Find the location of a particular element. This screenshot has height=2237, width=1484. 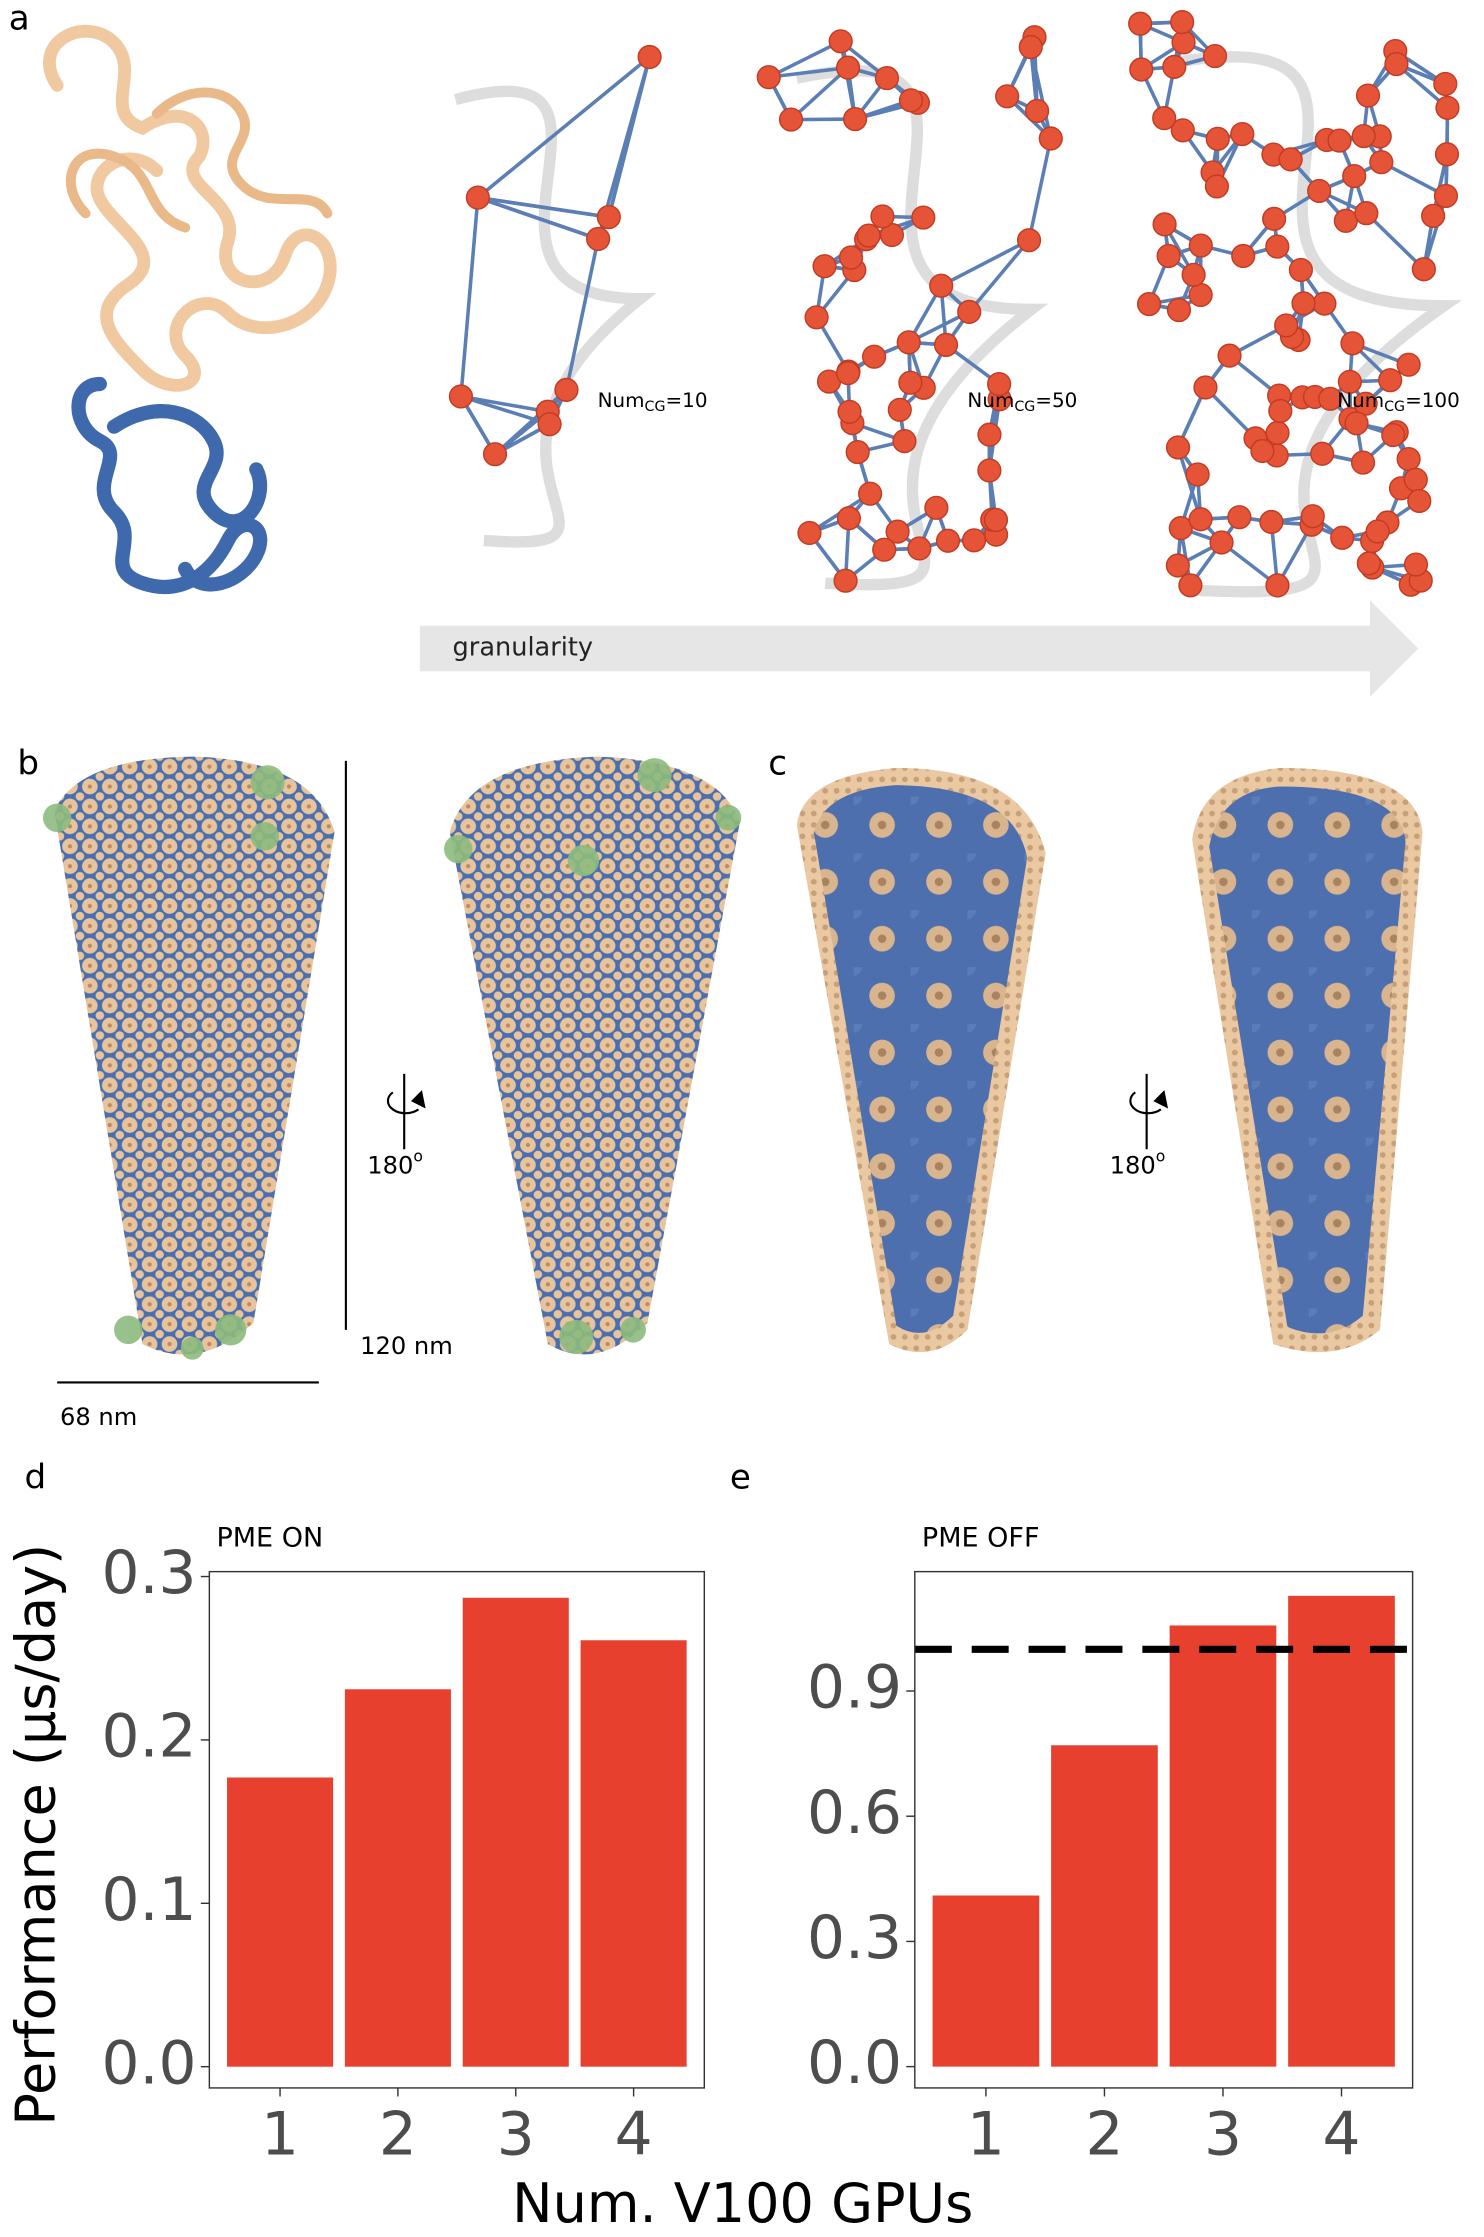

text-part: =50 is located at coordinates (1056, 400).